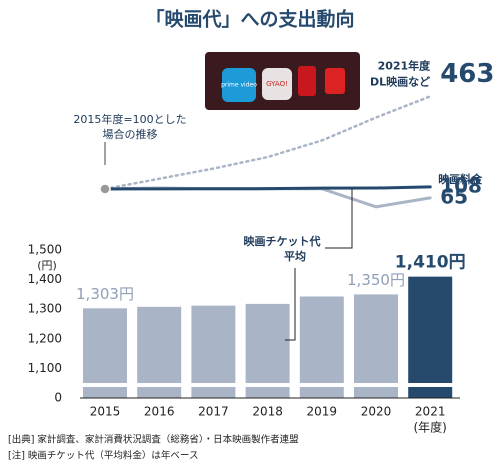 The width and height of the screenshot is (500, 468). What do you see at coordinates (295, 256) in the screenshot?
I see `callout: 平均` at bounding box center [295, 256].